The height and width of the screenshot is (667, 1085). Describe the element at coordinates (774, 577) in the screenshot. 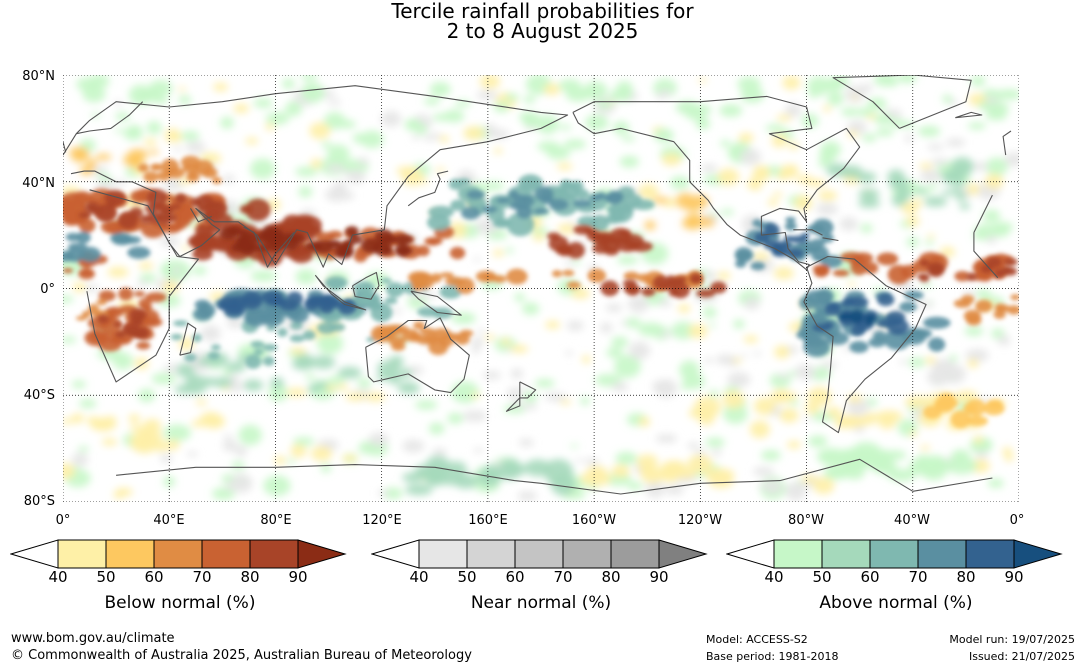

I see `tick-label: 40` at that location.